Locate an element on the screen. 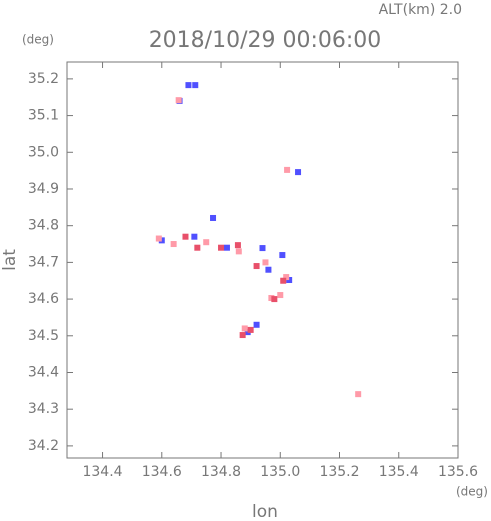  x-tick-label: 135.4 is located at coordinates (399, 472).